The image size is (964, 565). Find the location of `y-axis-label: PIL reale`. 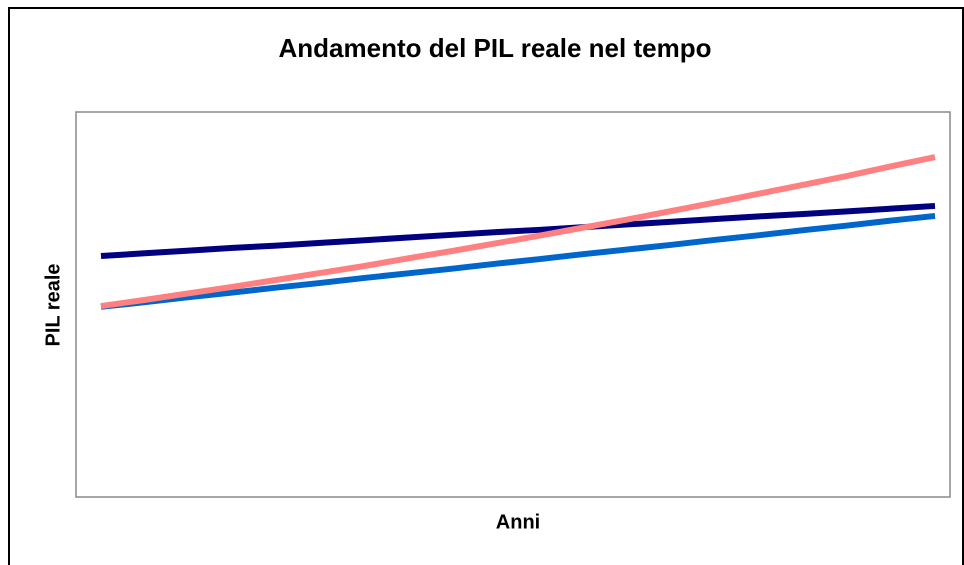

y-axis-label: PIL reale is located at coordinates (53, 304).